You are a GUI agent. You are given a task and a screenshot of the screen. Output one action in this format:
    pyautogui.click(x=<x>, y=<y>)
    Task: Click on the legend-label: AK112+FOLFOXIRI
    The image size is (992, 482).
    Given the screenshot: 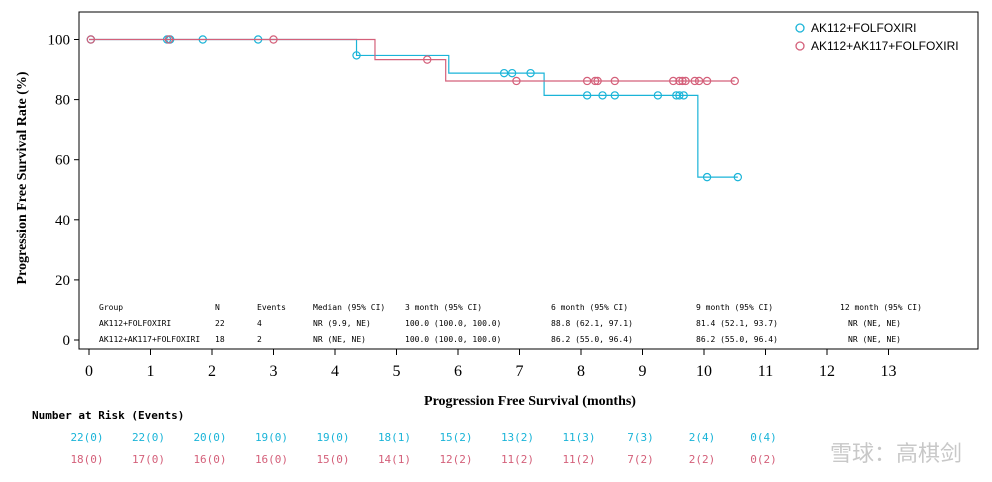 What is the action you would take?
    pyautogui.click(x=864, y=28)
    